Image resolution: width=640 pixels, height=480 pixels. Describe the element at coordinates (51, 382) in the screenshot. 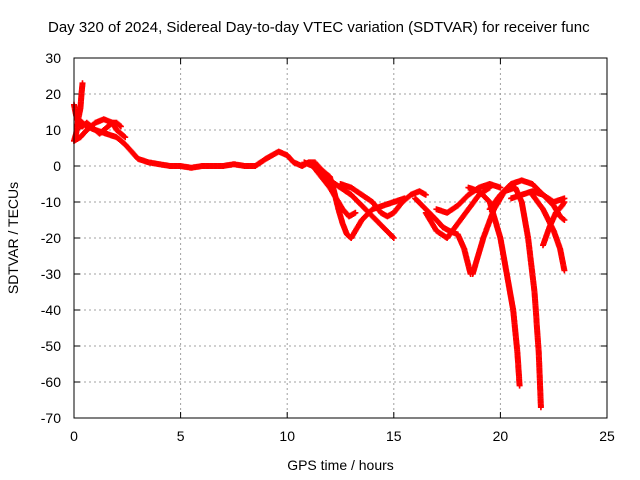

I see `y-tick-label: -60` at that location.